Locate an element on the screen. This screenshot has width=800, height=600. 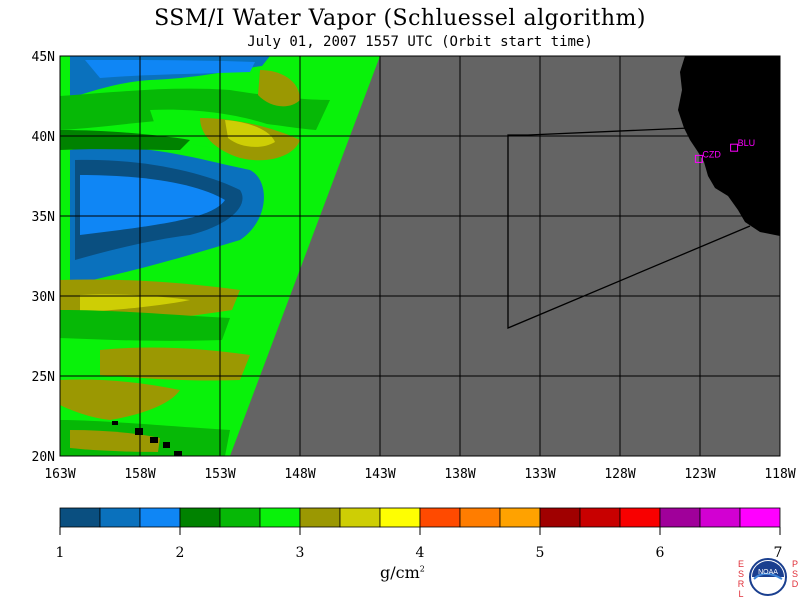
station-label: BLU is located at coordinates (747, 143).